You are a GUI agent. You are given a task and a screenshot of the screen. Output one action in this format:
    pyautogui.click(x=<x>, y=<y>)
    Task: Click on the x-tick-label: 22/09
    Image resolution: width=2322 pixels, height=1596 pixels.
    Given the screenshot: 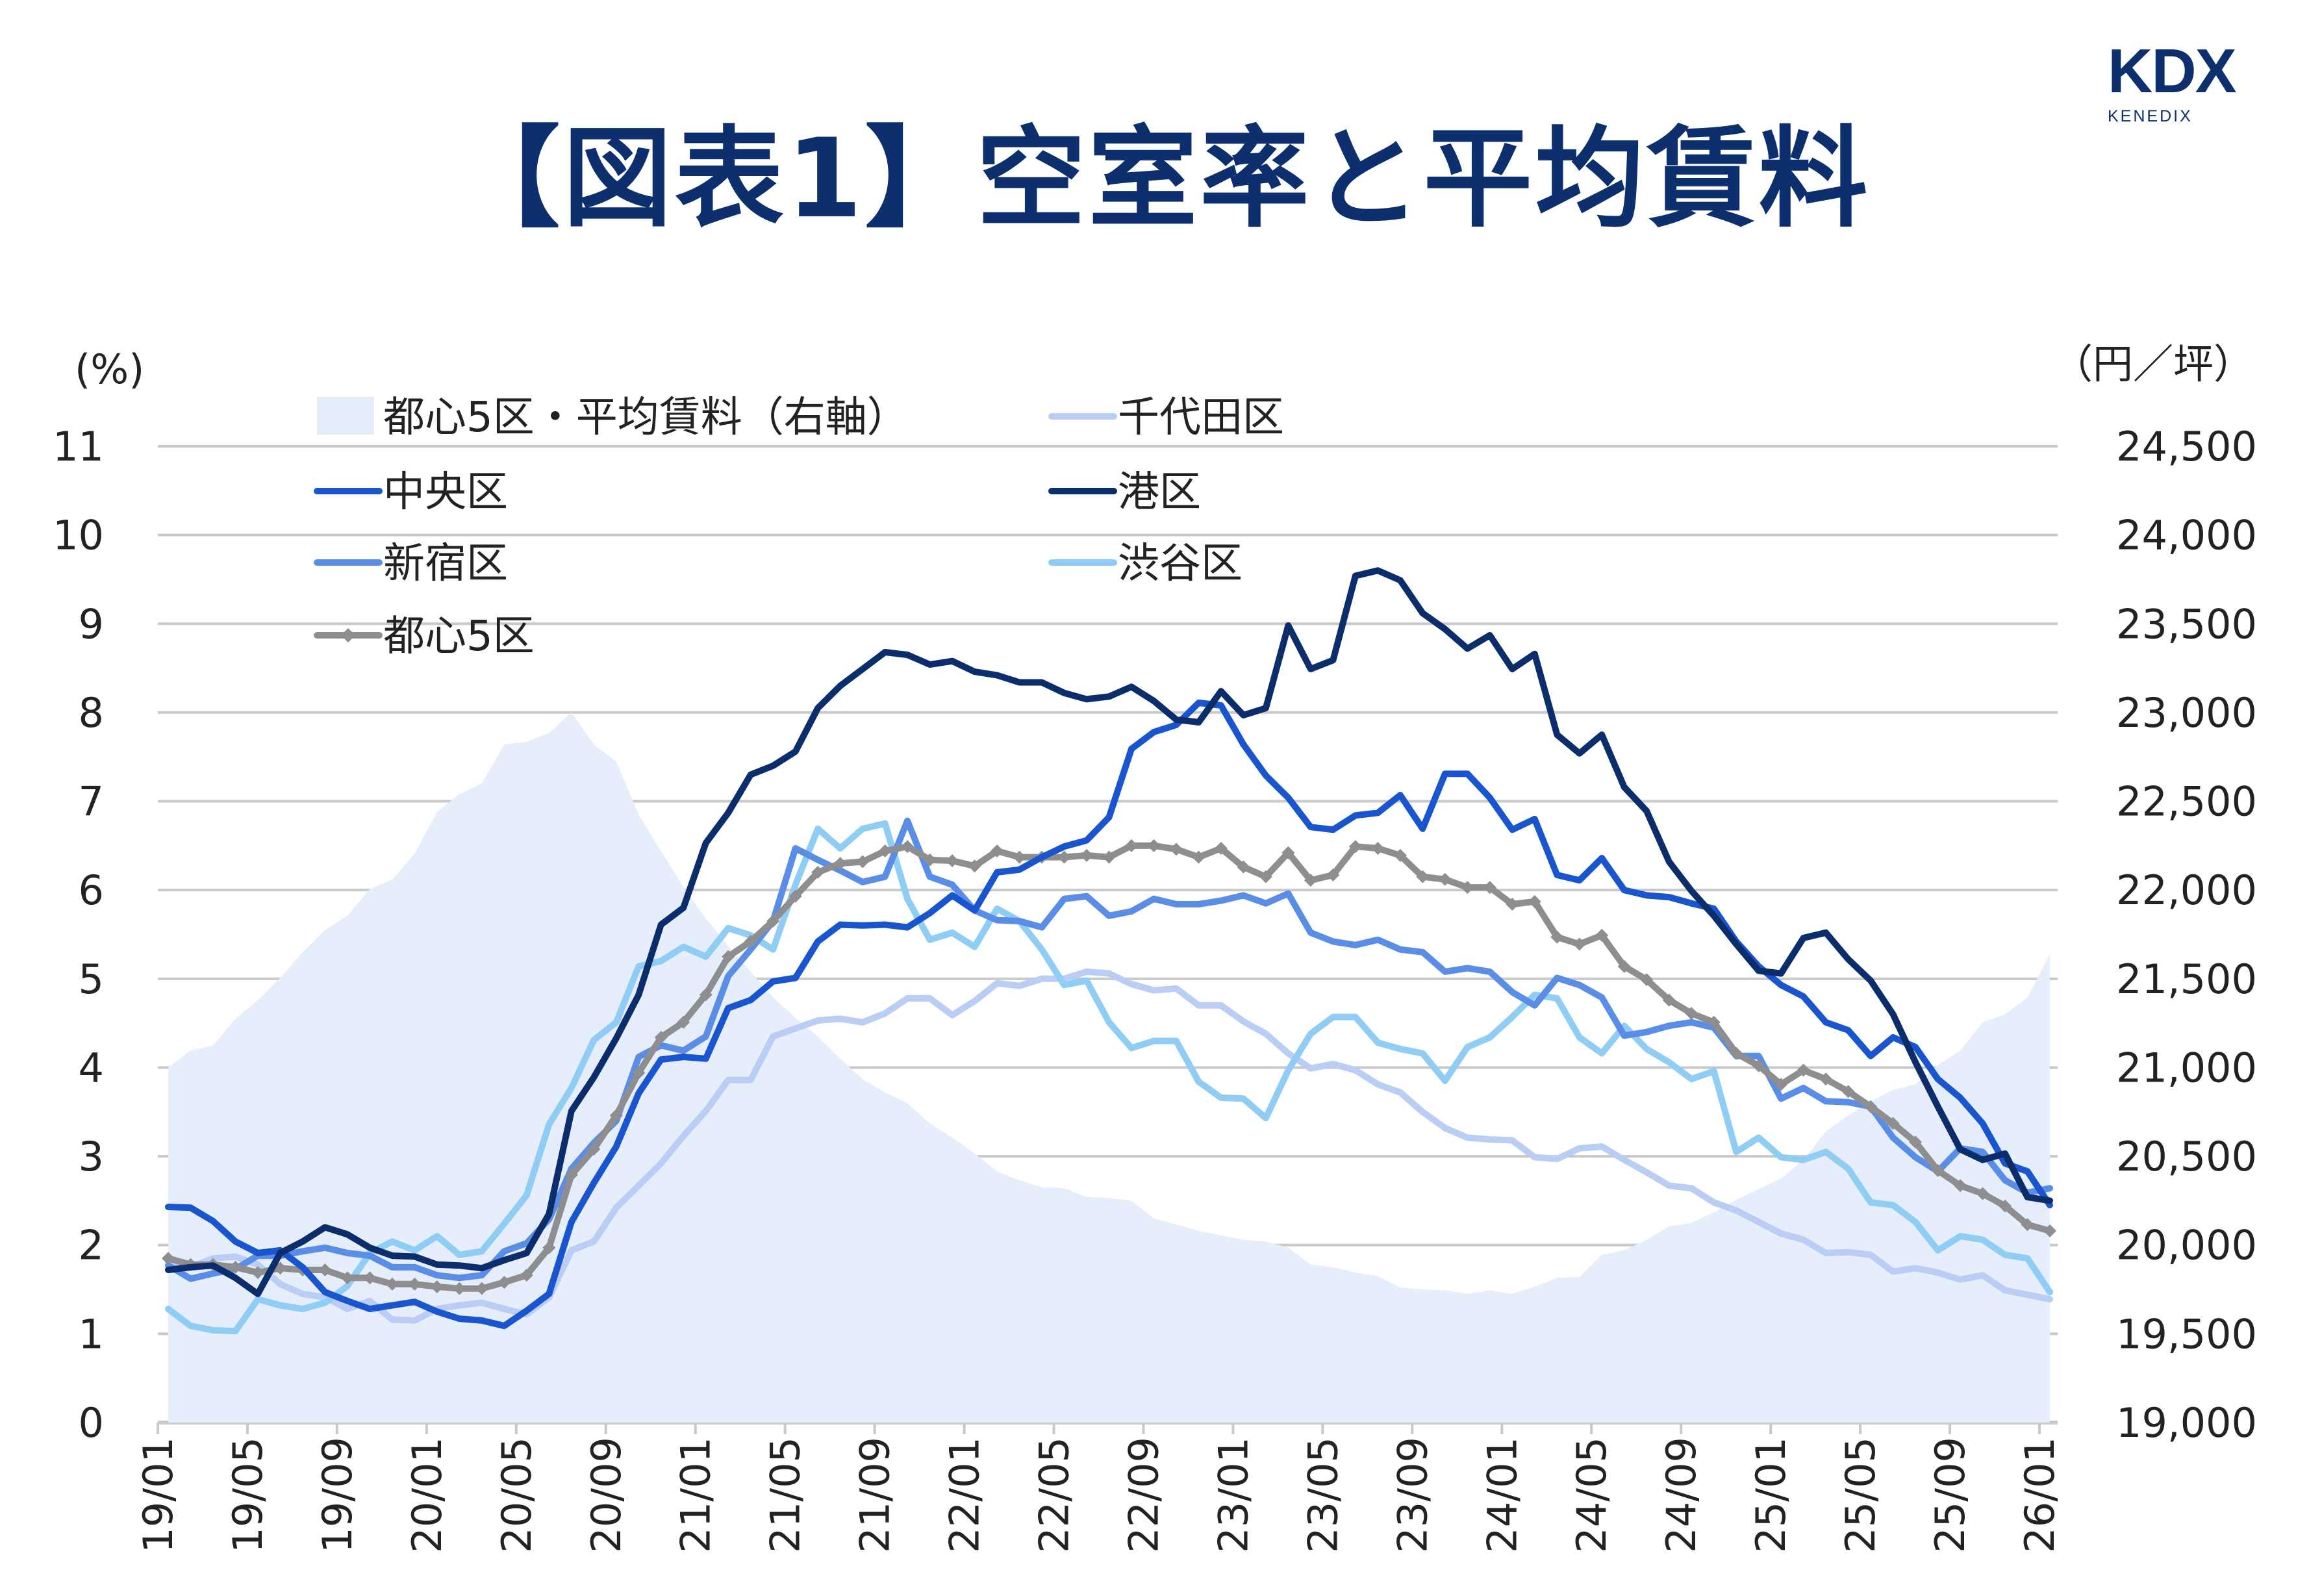 What is the action you would take?
    pyautogui.click(x=1143, y=1495)
    